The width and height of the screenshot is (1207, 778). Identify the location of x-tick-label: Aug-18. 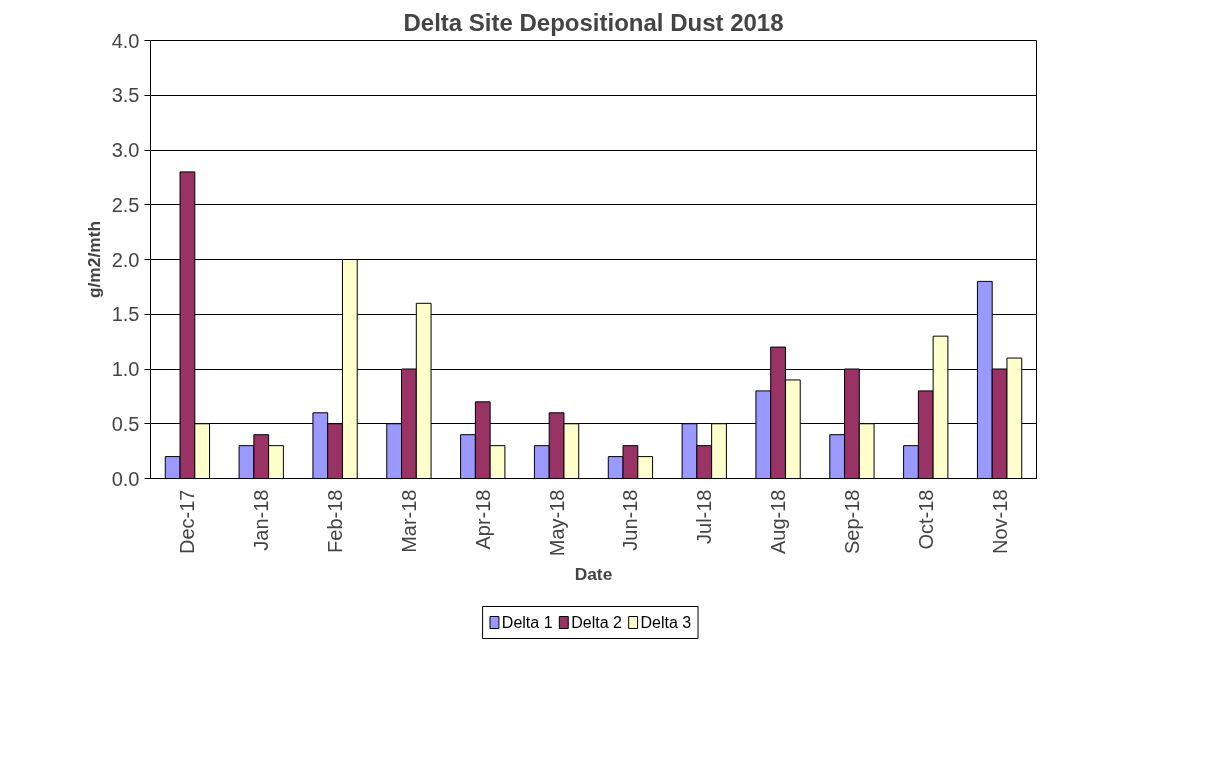
(778, 521).